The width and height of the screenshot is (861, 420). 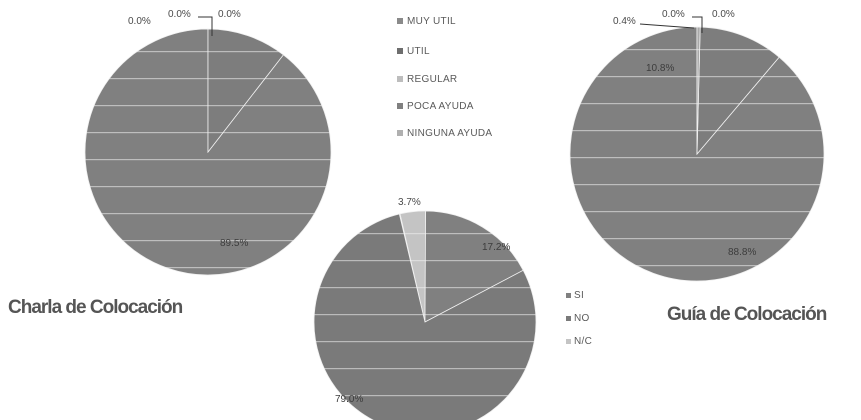 What do you see at coordinates (698, 90) in the screenshot?
I see `pie-slice-regular` at bounding box center [698, 90].